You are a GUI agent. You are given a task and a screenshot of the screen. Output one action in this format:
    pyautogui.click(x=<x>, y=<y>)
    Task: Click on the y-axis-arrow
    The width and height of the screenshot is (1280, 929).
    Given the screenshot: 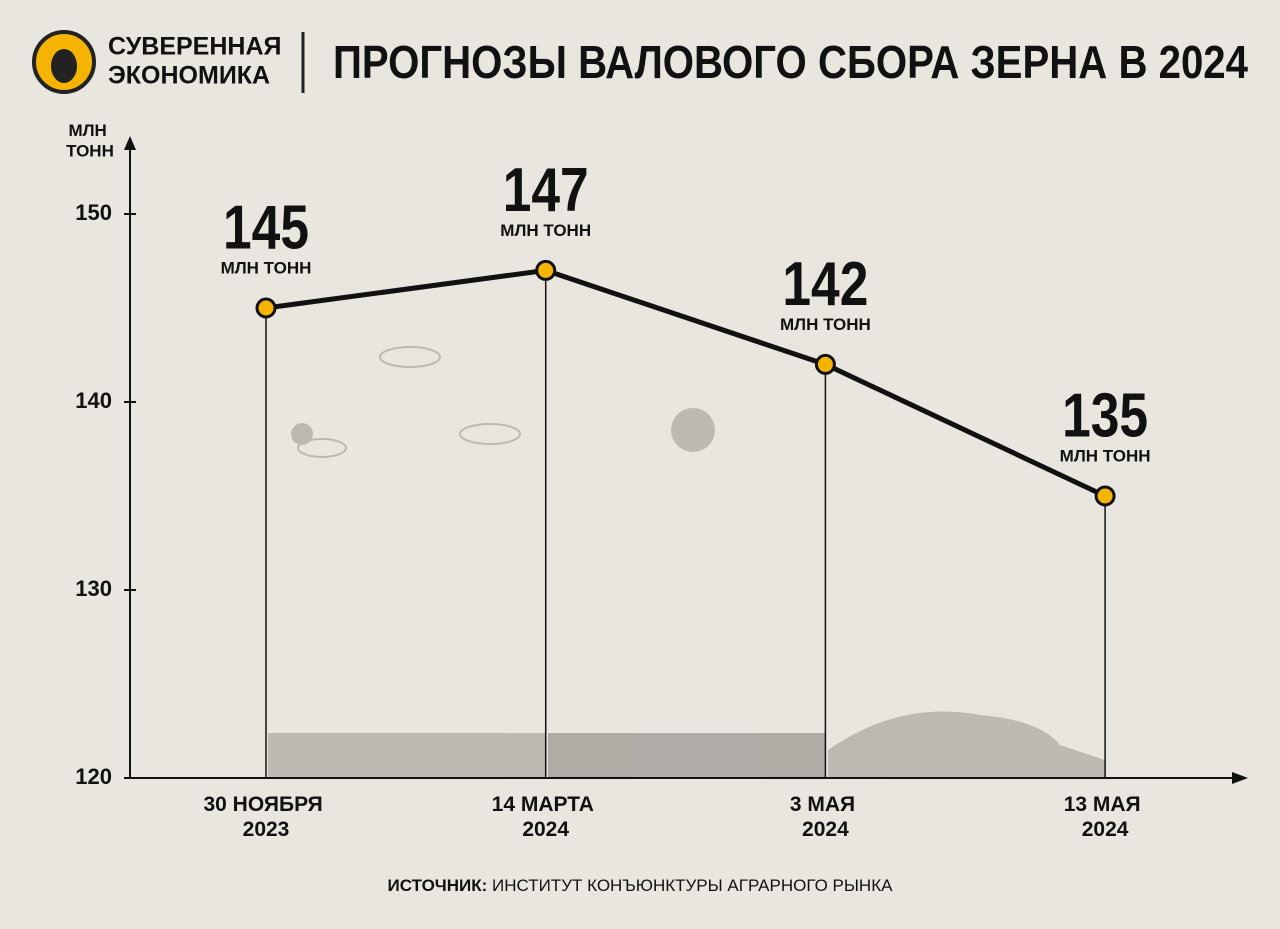 What is the action you would take?
    pyautogui.click(x=130, y=143)
    